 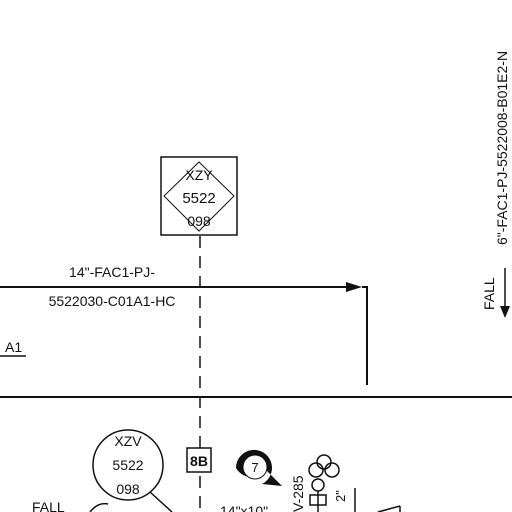 What do you see at coordinates (298, 493) in the screenshot?
I see `valve-tag: V-285` at bounding box center [298, 493].